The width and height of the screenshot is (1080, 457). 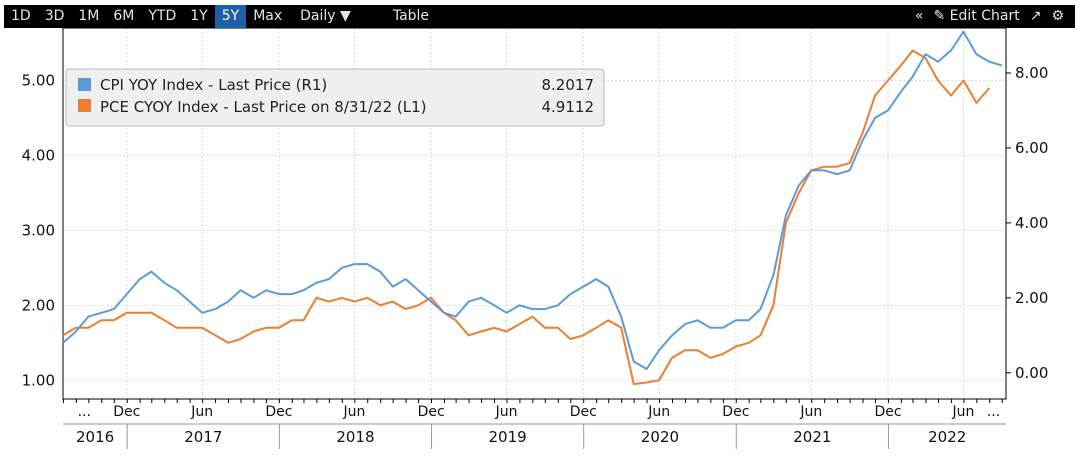 I want to click on legend-swatch-cpi, so click(x=84, y=84).